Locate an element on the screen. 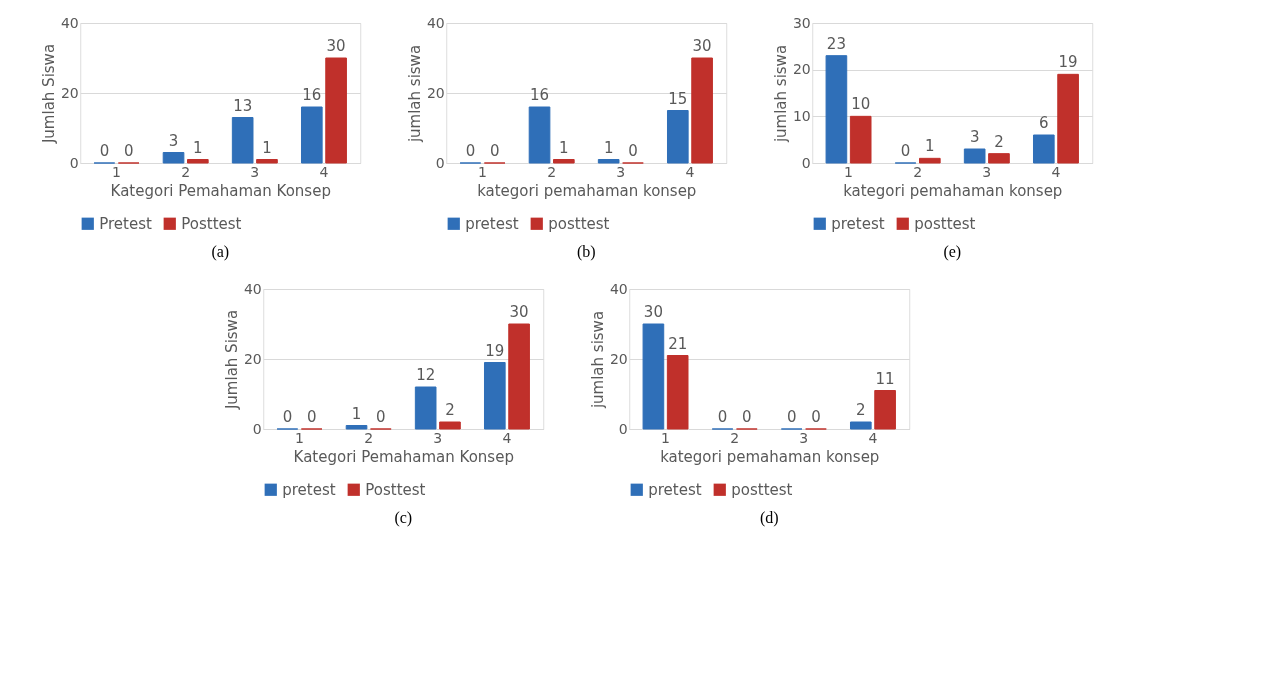 The image size is (1262, 694). data-label: 10 is located at coordinates (861, 104).